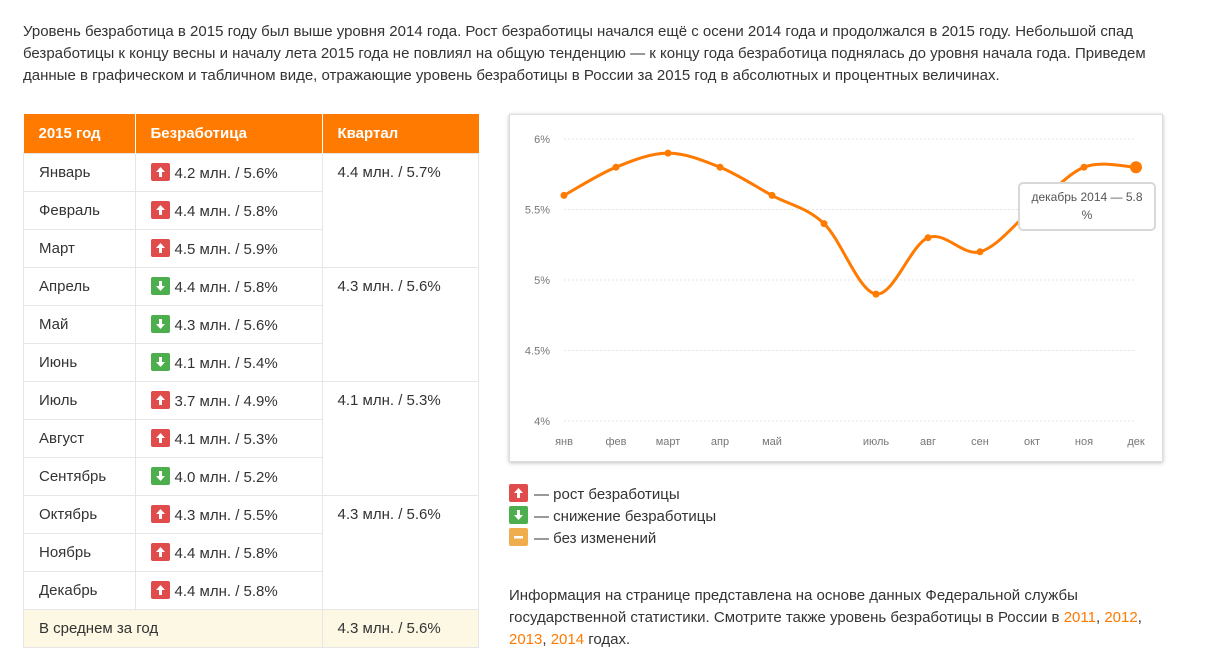 This screenshot has height=652, width=1206. I want to click on value-cell: 4.5 млн. / 5.9%, so click(228, 248).